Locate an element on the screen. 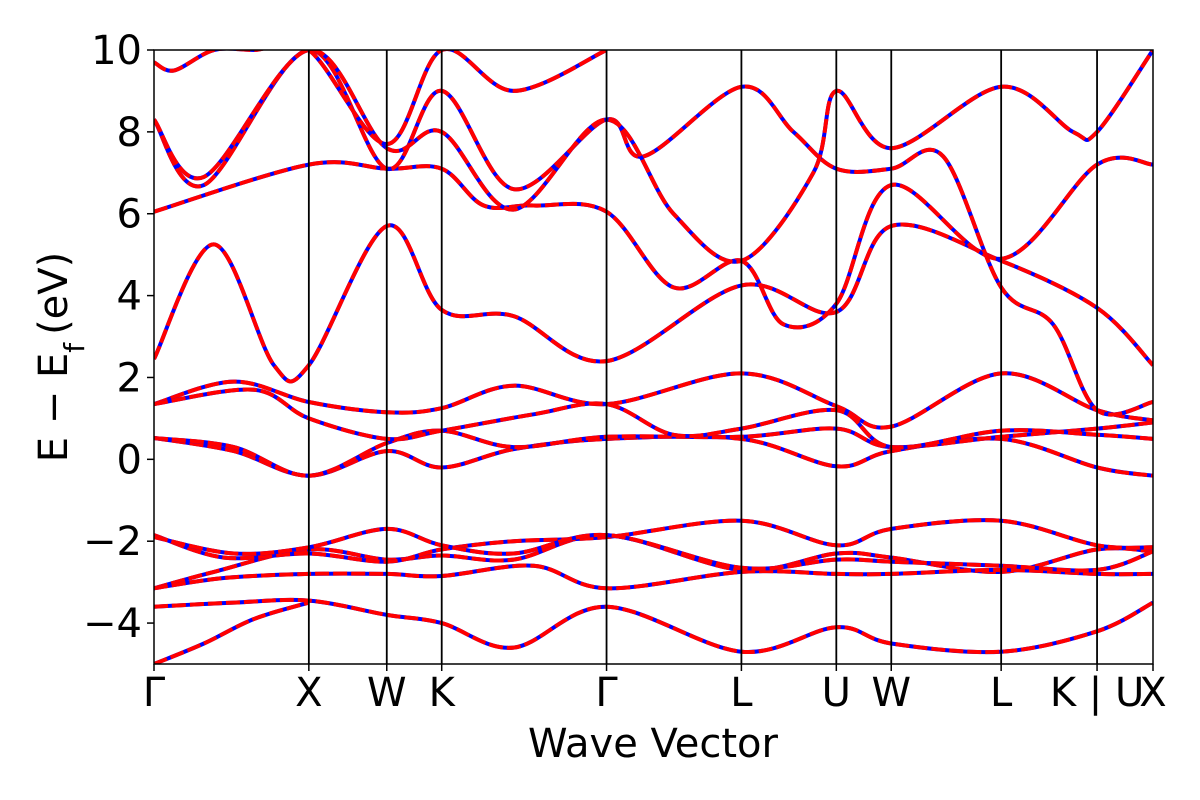 The image size is (1200, 800). x-tick-label-5: Γ is located at coordinates (606, 693).